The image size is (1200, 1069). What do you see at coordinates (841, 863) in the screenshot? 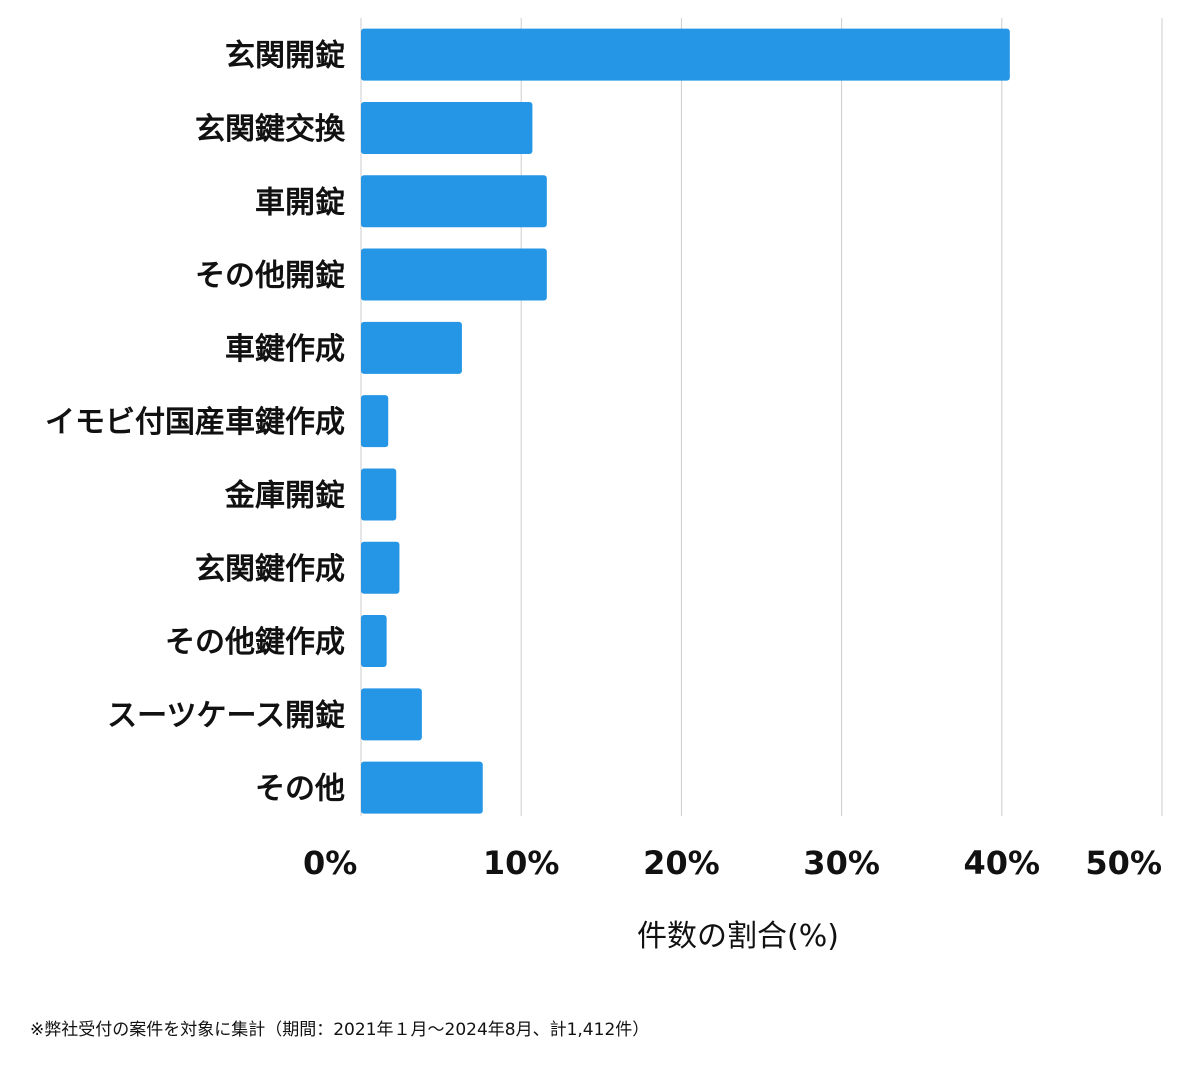
I see `x-tick-label: 30%` at bounding box center [841, 863].